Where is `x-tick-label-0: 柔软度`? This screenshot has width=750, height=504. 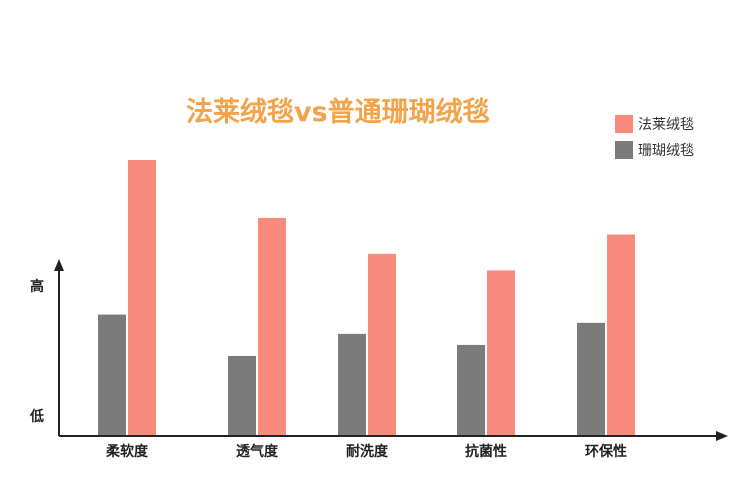
x-tick-label-0: 柔软度 is located at coordinates (127, 451).